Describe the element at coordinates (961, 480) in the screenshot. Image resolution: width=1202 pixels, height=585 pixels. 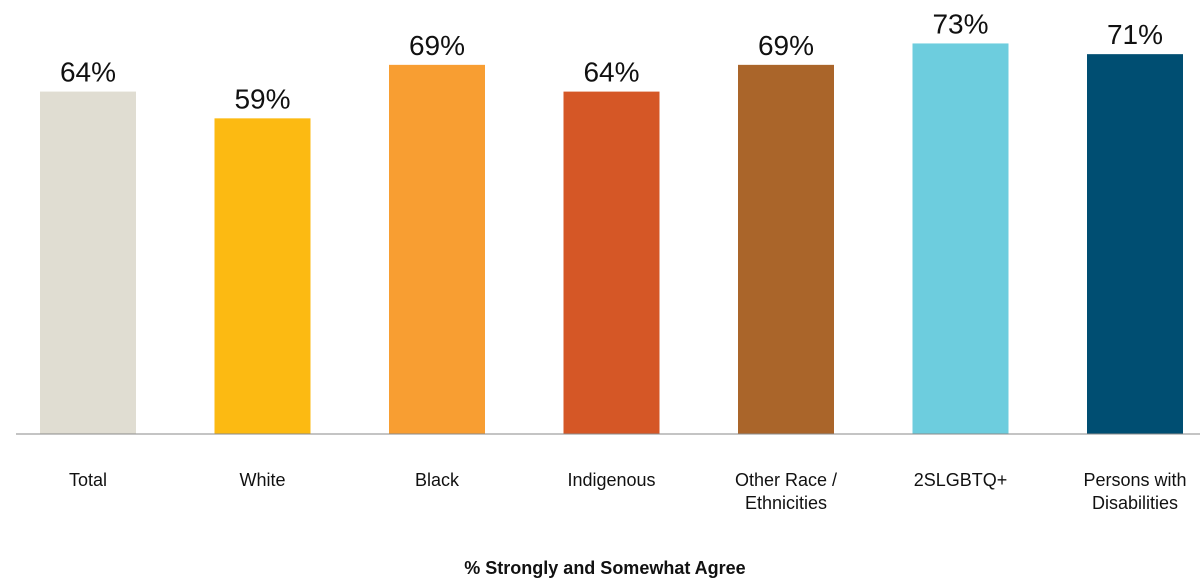
I see `category-label-5: 2SLGBTQ+` at that location.